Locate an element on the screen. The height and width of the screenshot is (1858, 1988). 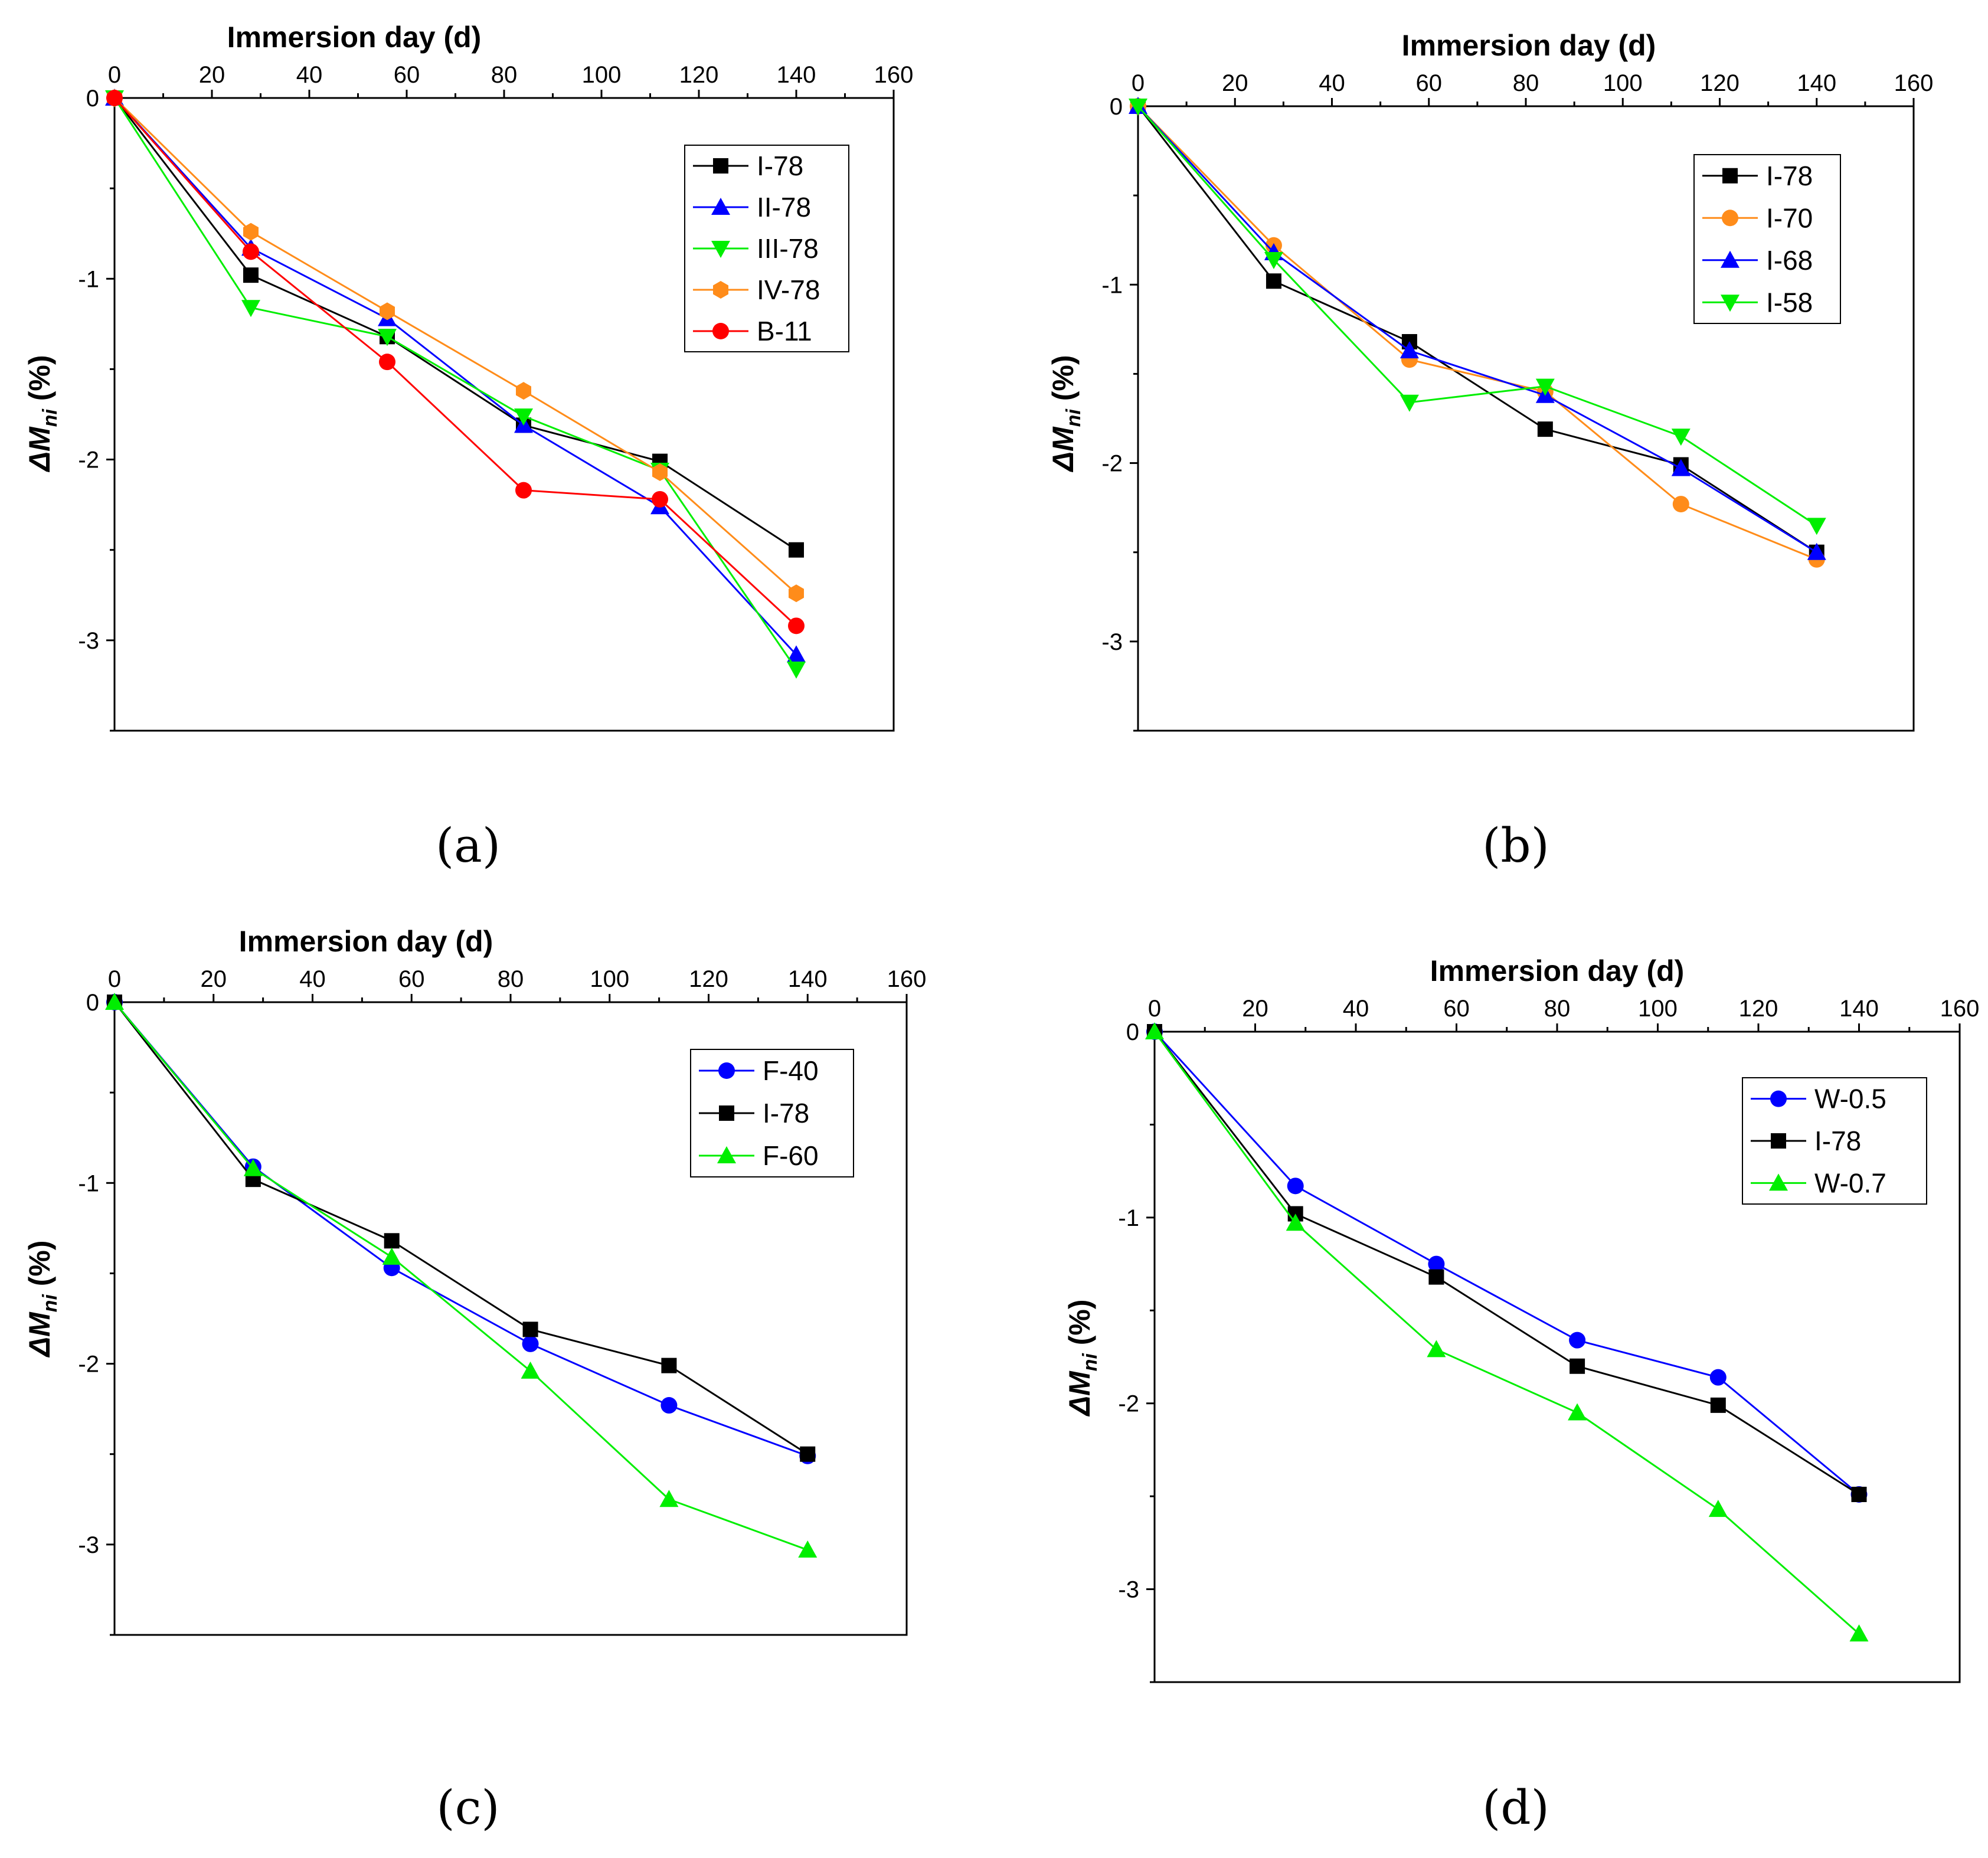
x-tick-label: 100 is located at coordinates (602, 75).